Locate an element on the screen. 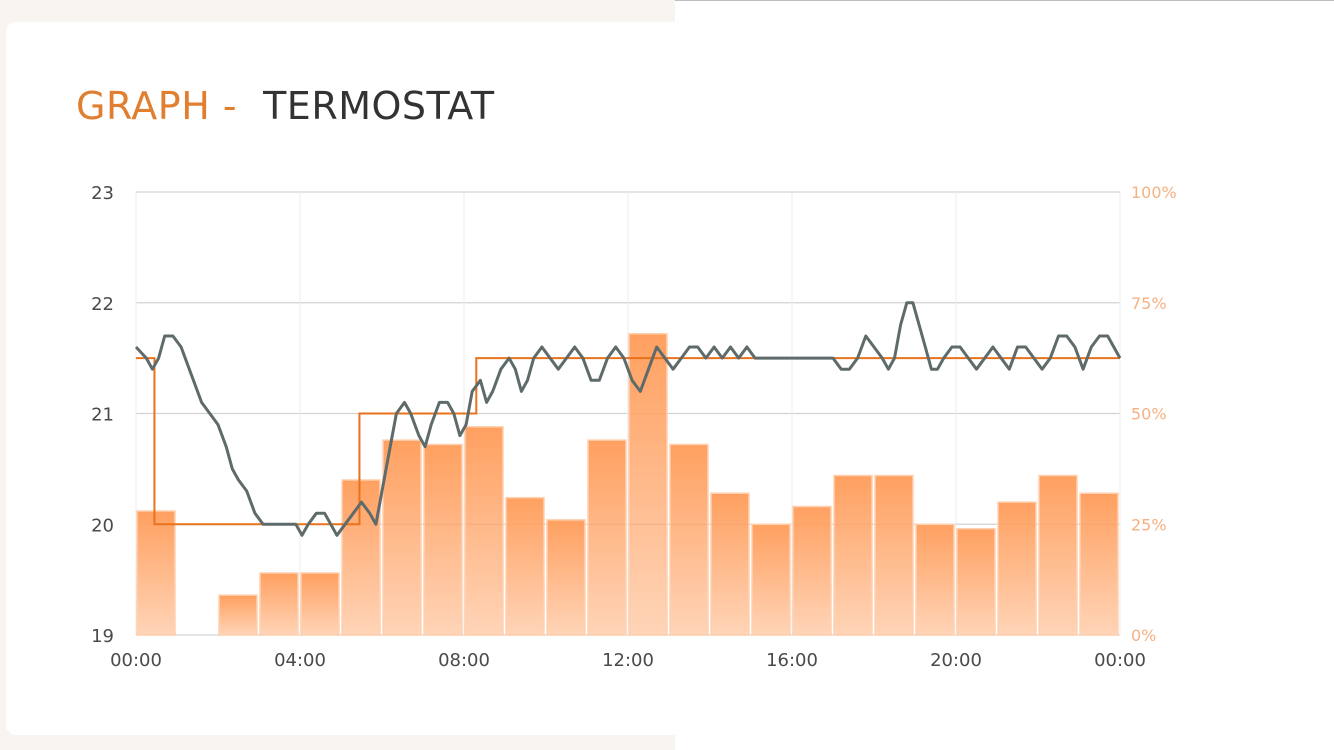  x-tick-label: 04:00 is located at coordinates (300, 660).